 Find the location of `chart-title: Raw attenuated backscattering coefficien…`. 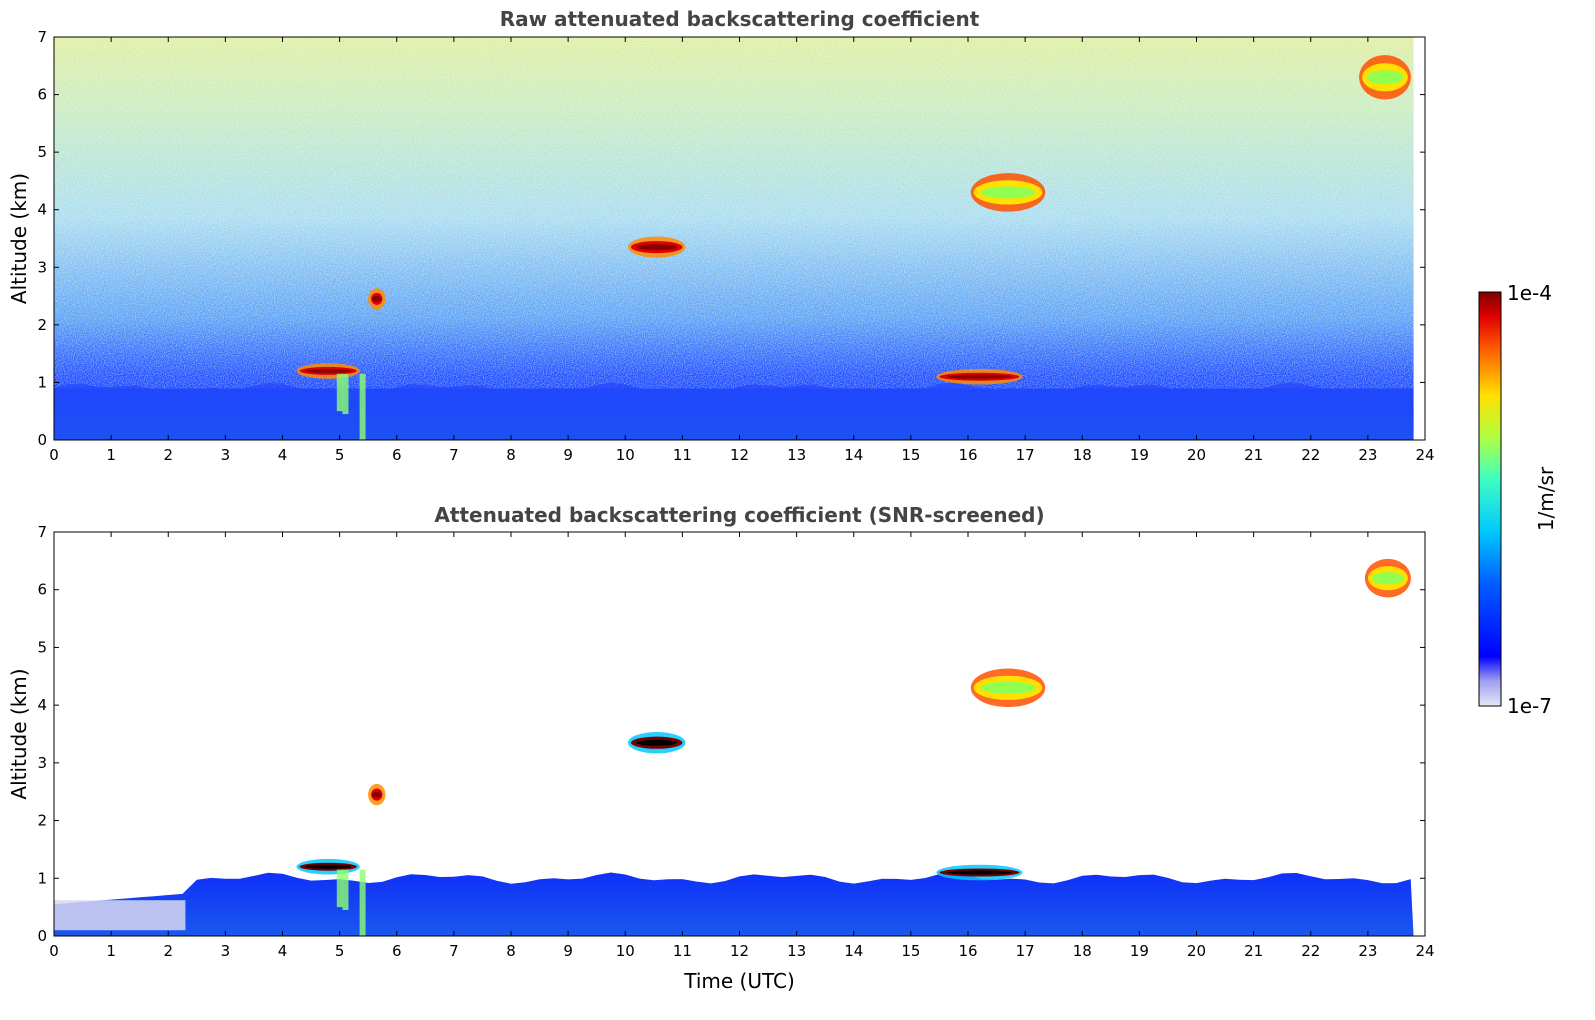

chart-title: Raw attenuated backscattering coefficien… is located at coordinates (740, 19).